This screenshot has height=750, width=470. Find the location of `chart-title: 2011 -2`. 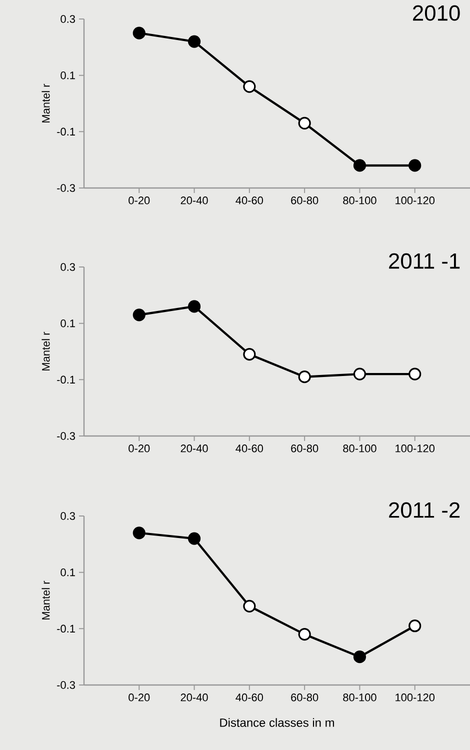

chart-title: 2011 -2 is located at coordinates (424, 510).